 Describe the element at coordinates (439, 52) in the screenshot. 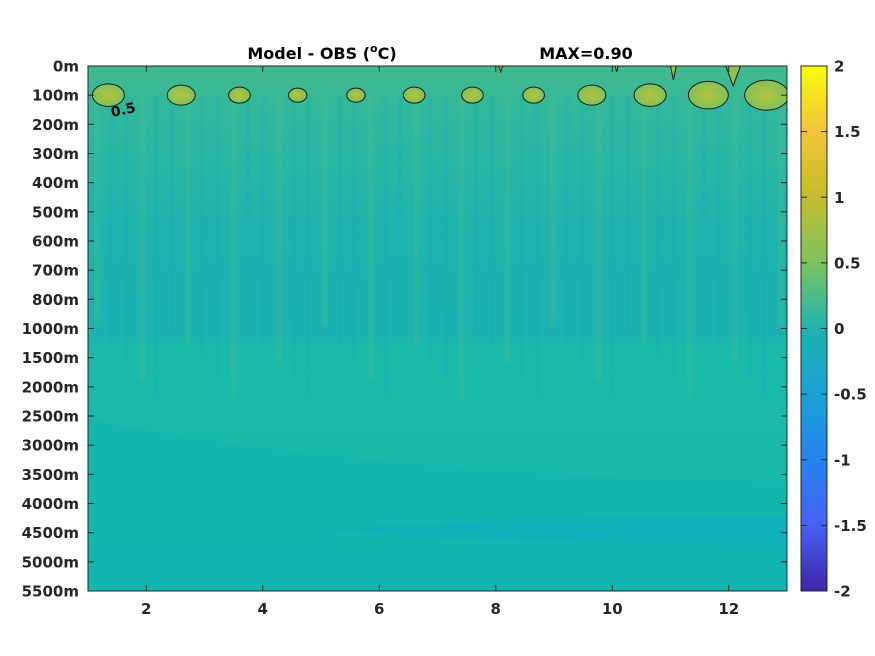

I see `title-group: Model - OBS (oC) MAX=0.90` at that location.